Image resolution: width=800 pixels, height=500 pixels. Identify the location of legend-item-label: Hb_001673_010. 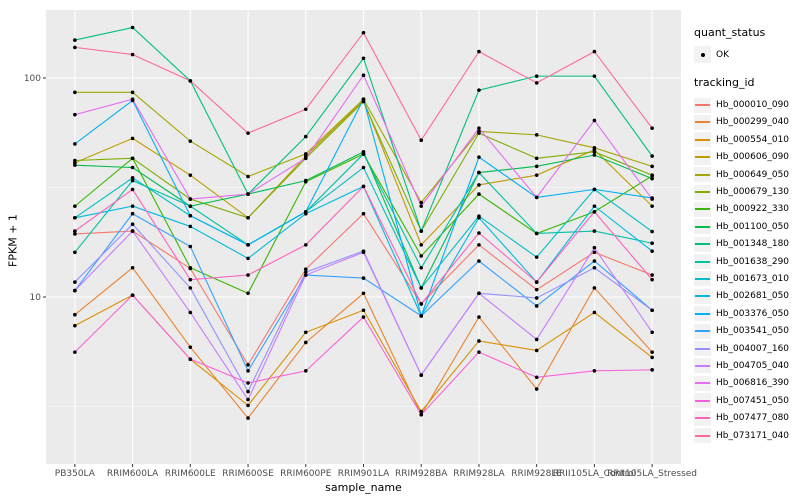
(753, 278).